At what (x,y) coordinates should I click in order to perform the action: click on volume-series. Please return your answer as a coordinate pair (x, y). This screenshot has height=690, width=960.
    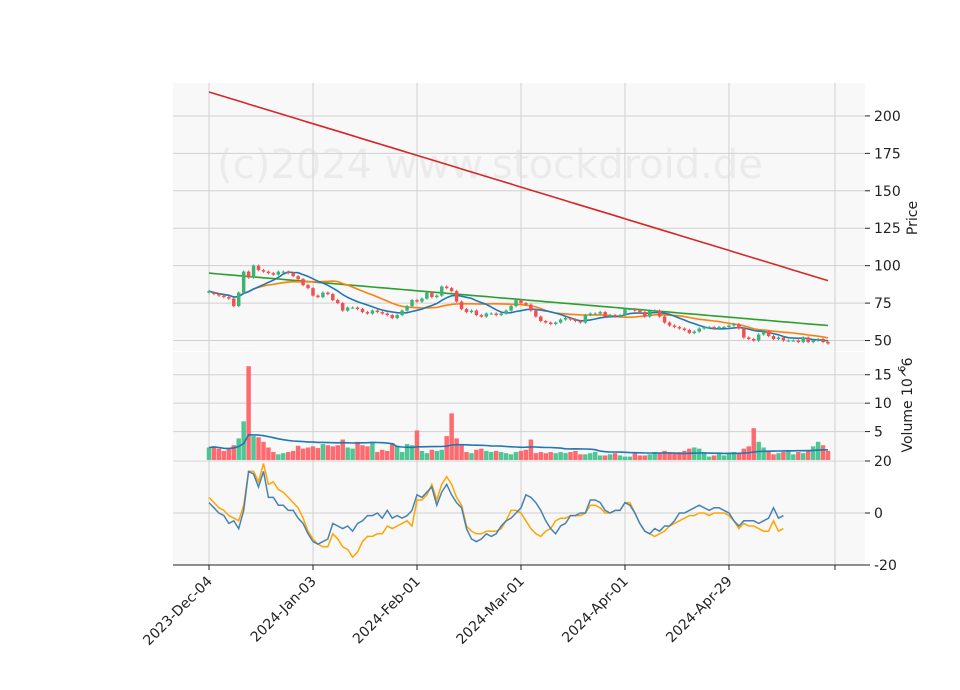
    Looking at the image, I should click on (518, 413).